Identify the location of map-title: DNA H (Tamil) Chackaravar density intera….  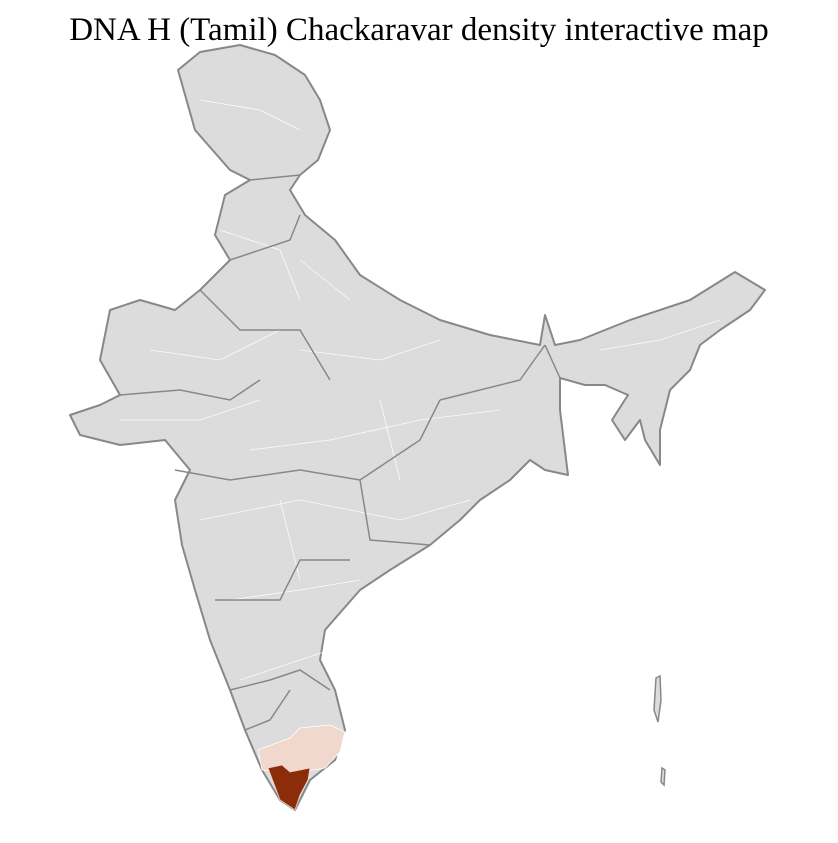
(419, 30).